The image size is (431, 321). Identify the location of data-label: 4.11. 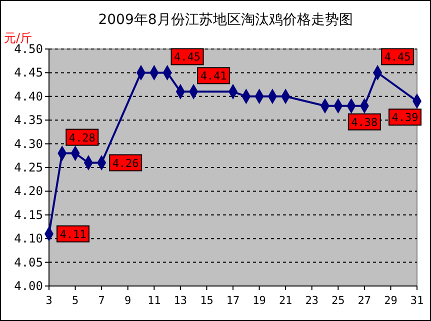
(73, 234).